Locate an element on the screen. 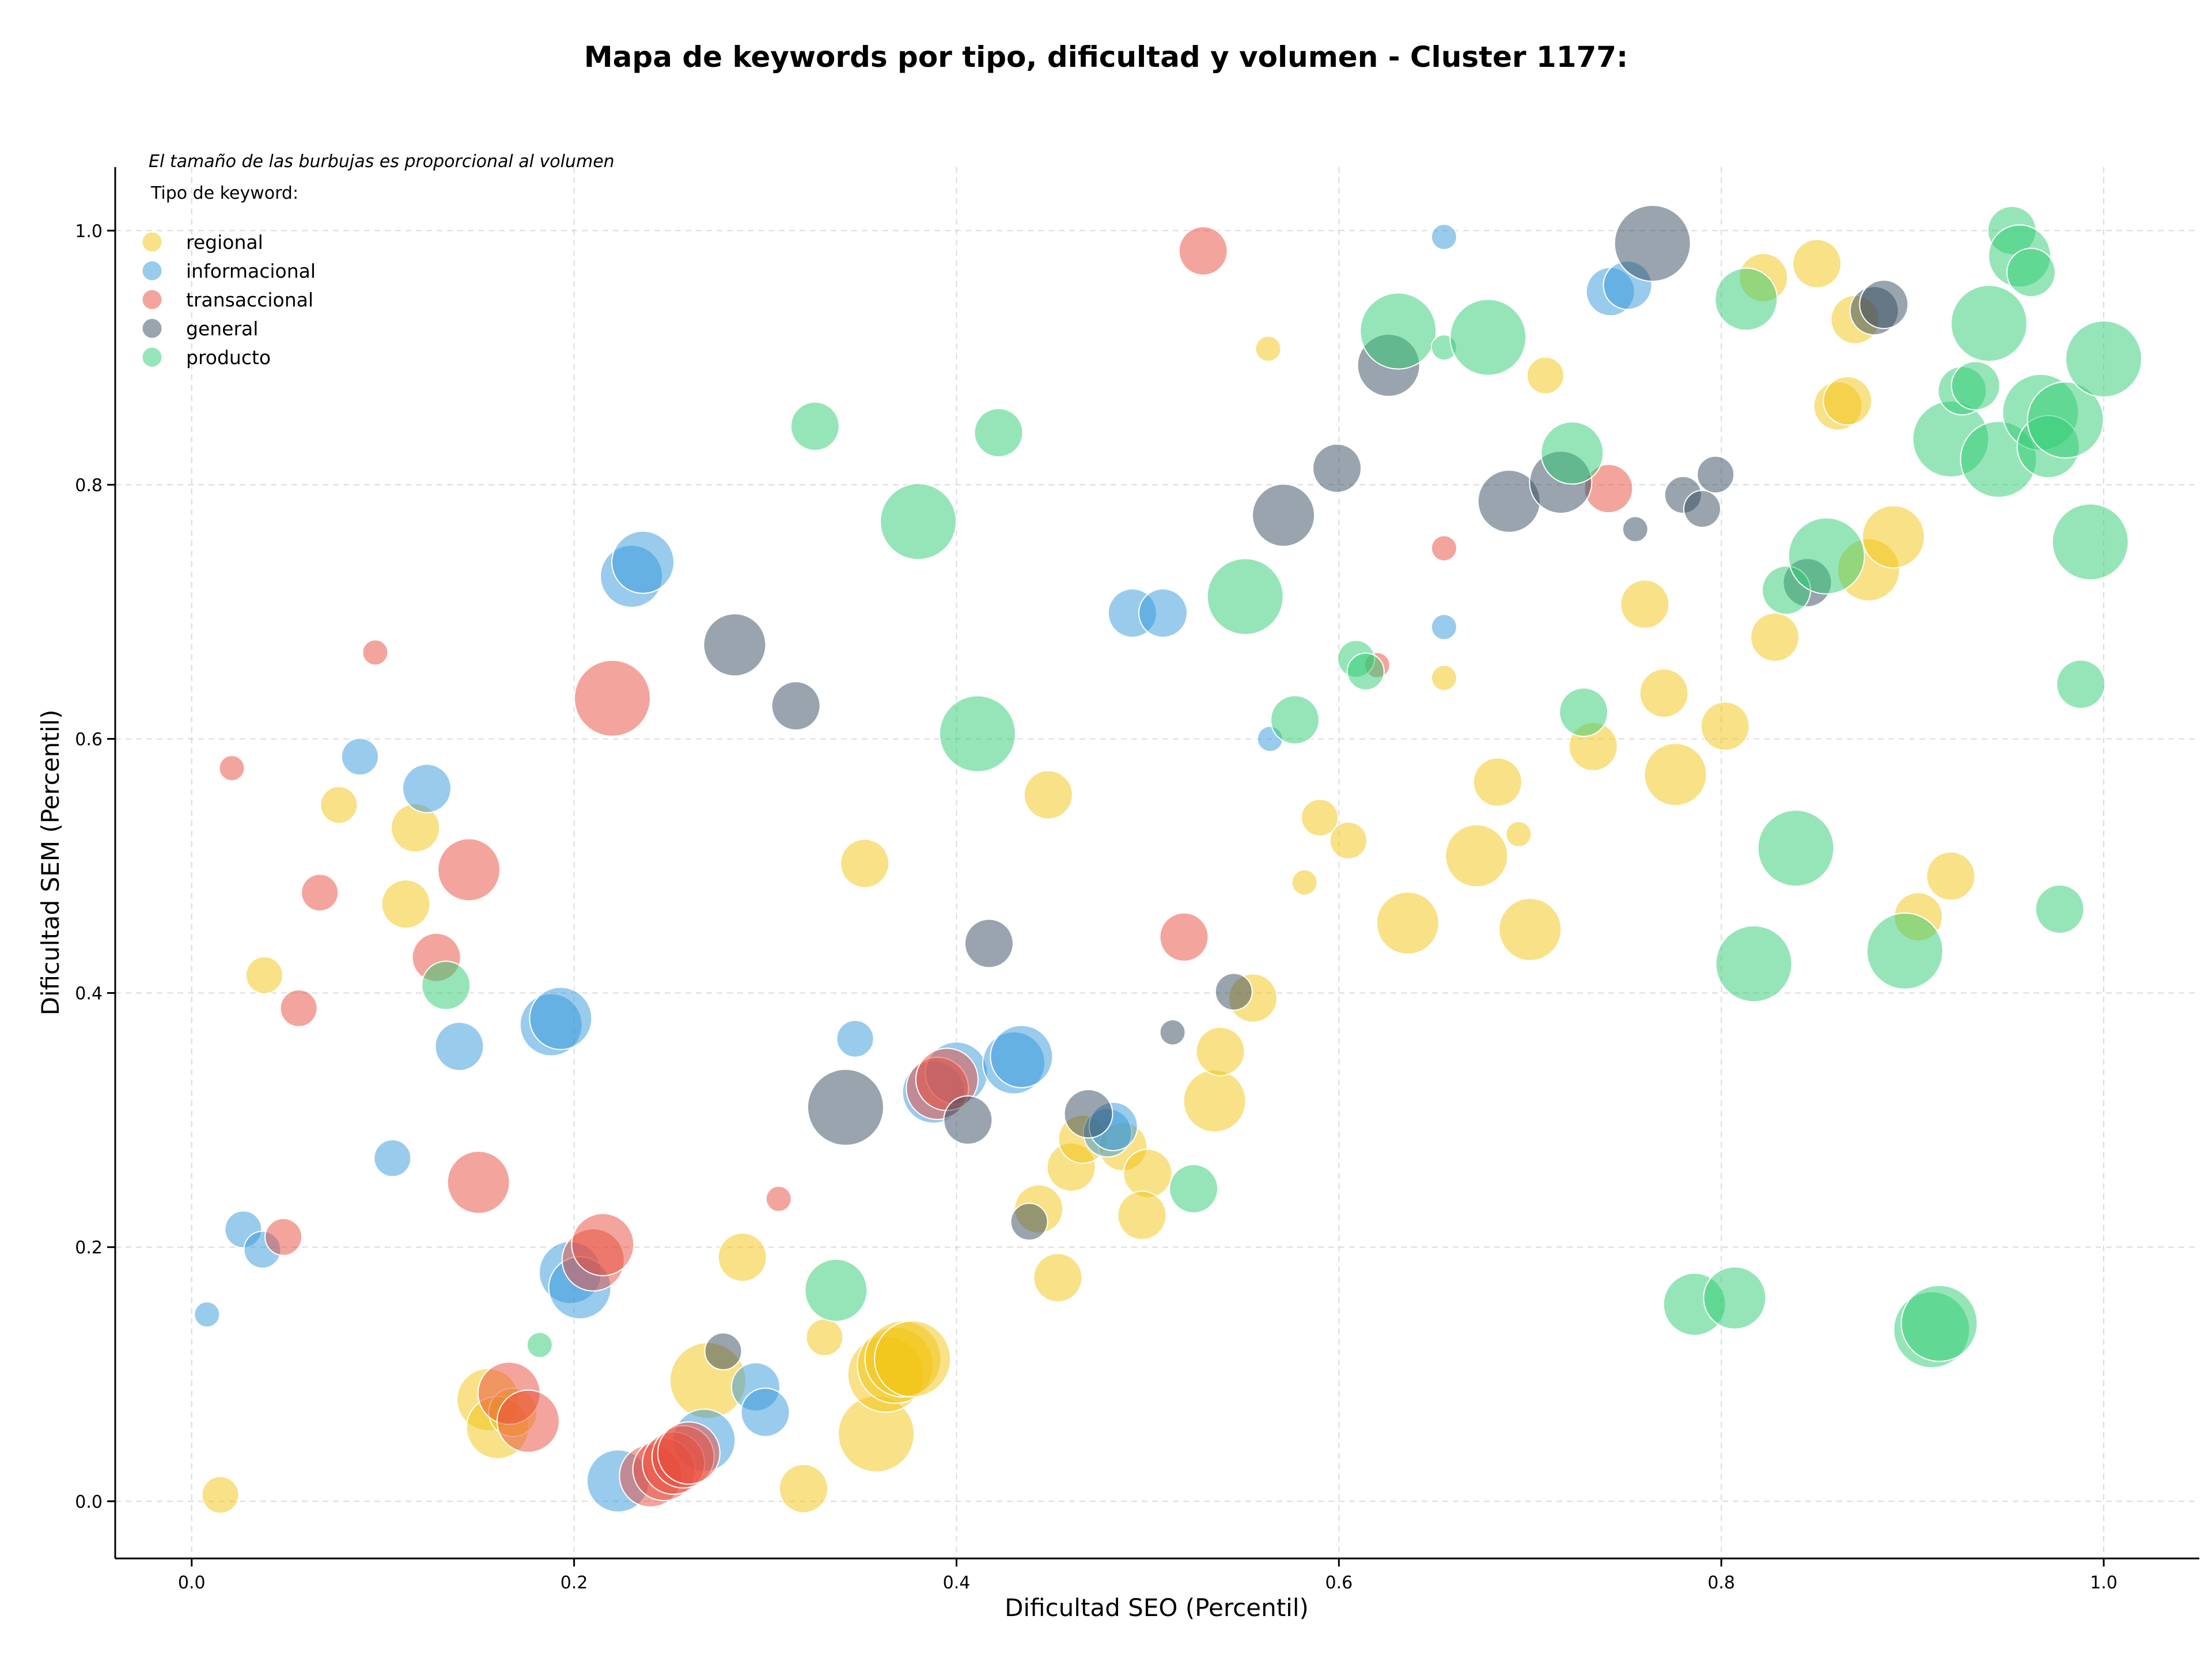  legend-label-informacional: informacional is located at coordinates (251, 271).